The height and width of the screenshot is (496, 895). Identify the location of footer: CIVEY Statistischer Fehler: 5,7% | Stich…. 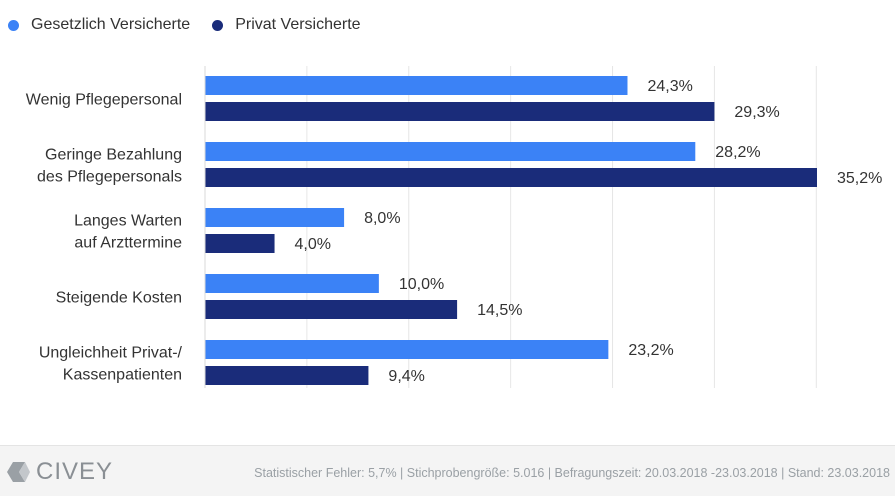
(447, 470).